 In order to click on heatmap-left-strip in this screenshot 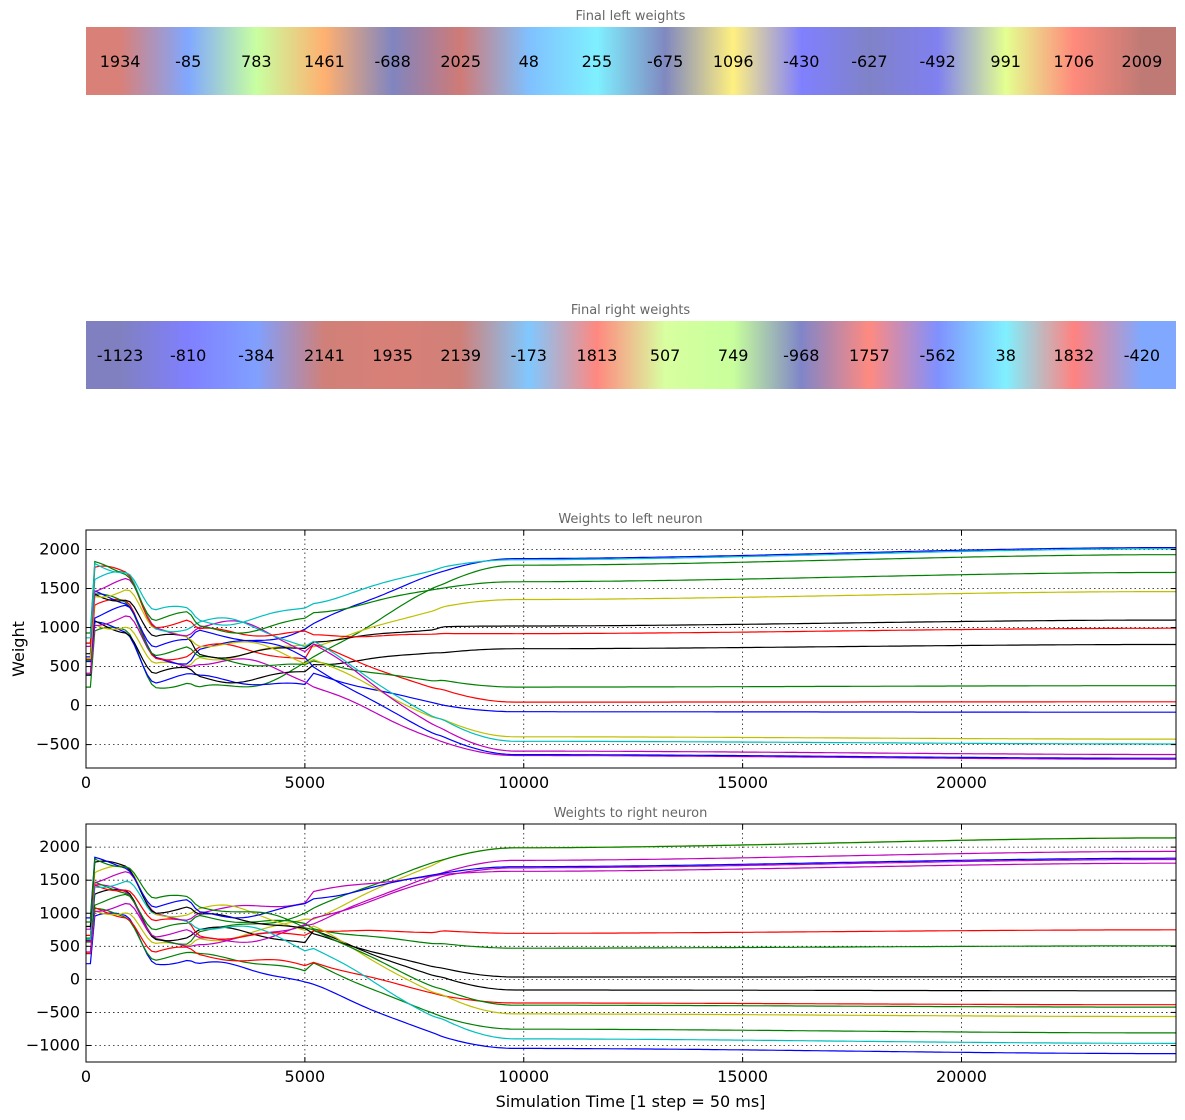, I will do `click(631, 61)`.